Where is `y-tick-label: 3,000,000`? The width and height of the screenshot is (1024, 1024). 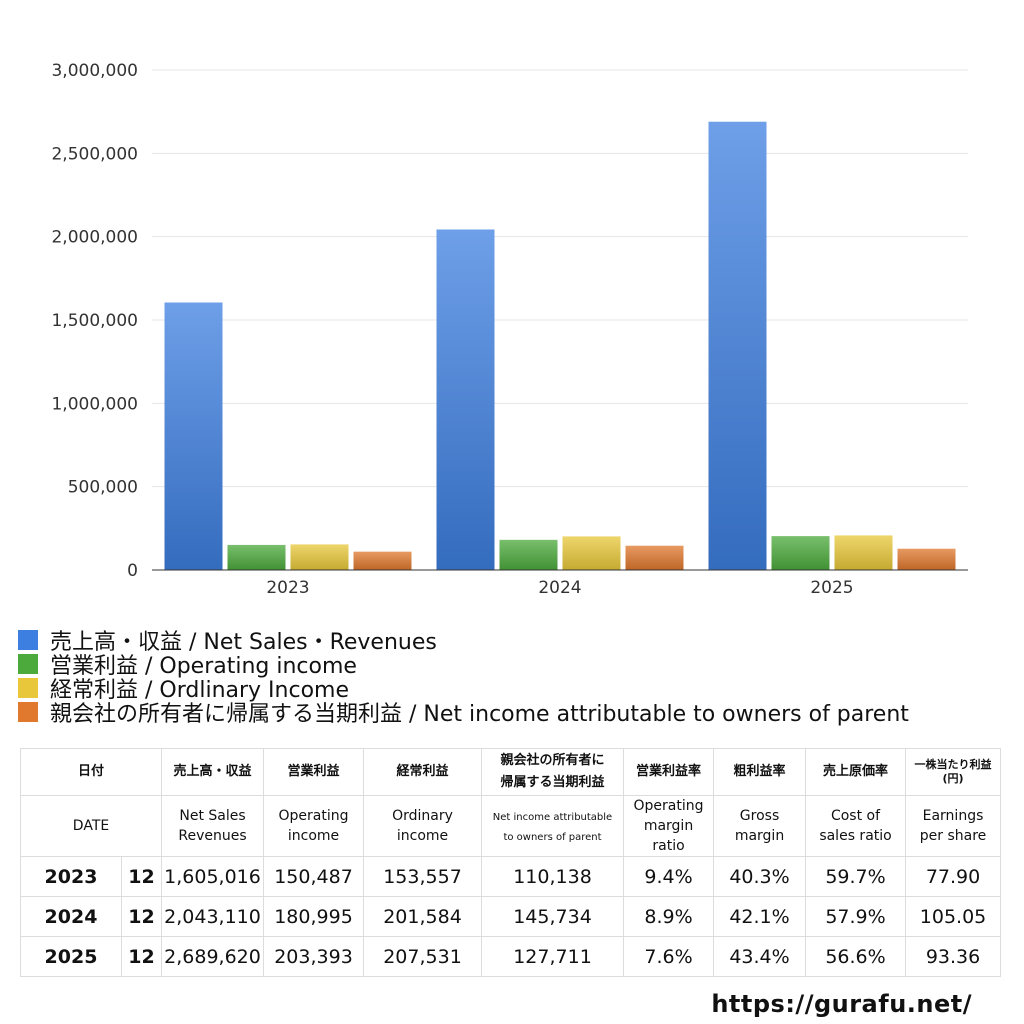 y-tick-label: 3,000,000 is located at coordinates (94, 71).